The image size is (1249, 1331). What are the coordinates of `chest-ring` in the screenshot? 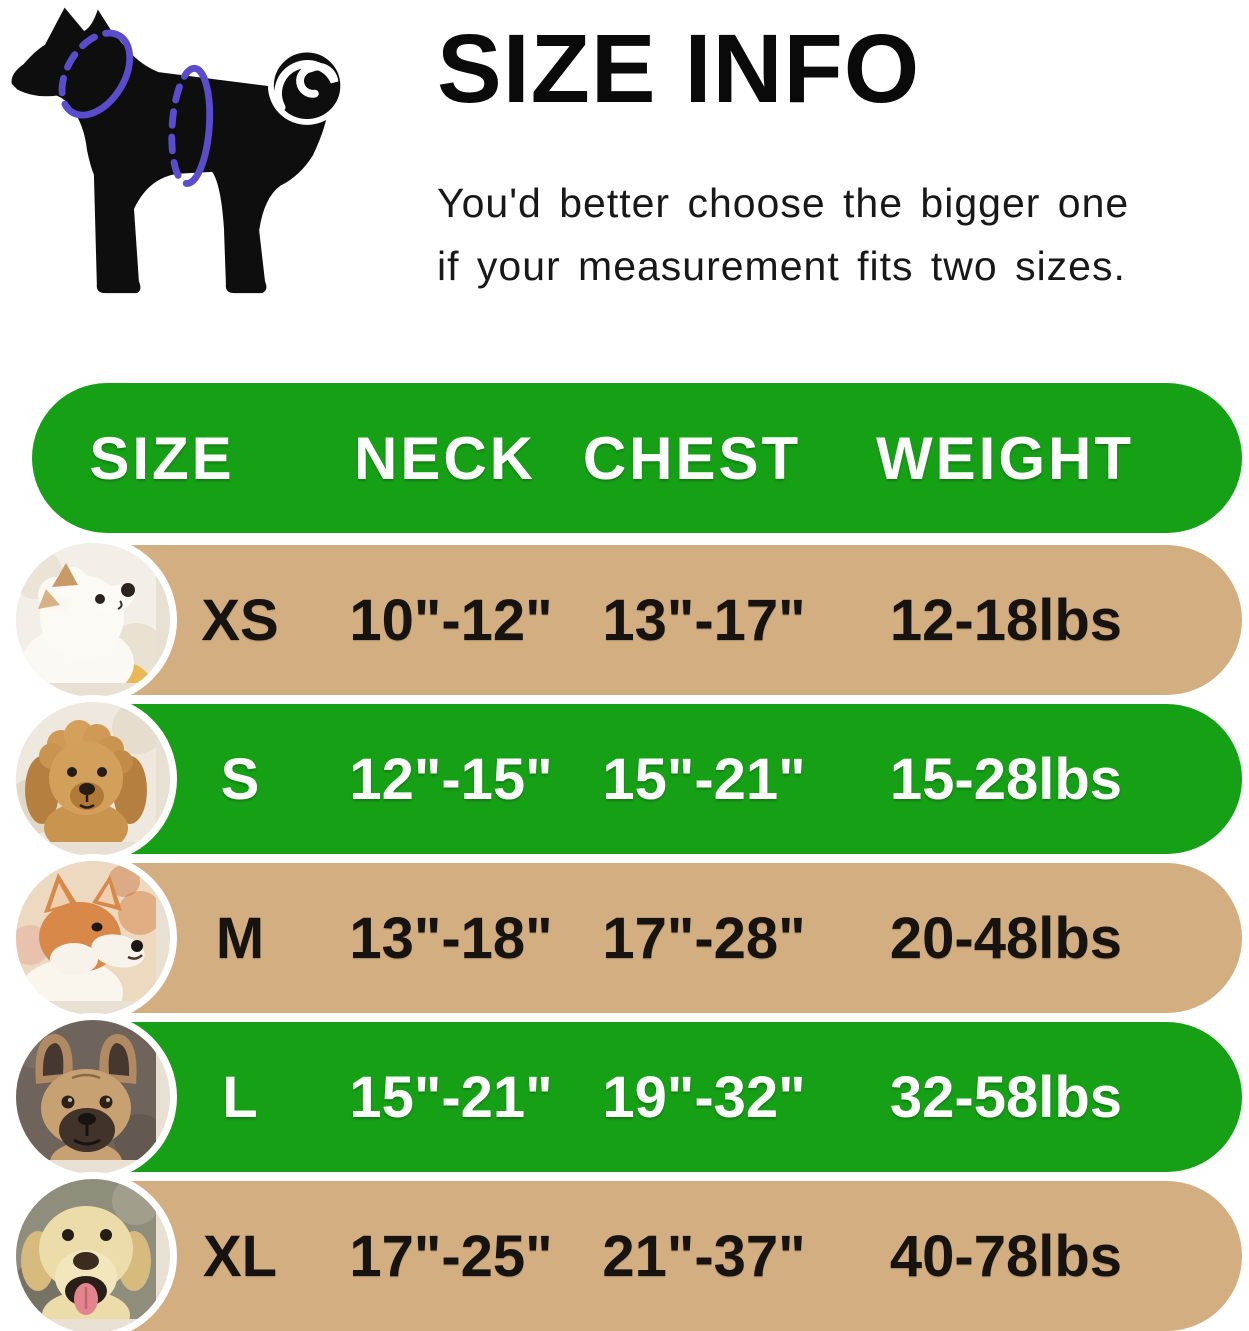 It's located at (191, 125).